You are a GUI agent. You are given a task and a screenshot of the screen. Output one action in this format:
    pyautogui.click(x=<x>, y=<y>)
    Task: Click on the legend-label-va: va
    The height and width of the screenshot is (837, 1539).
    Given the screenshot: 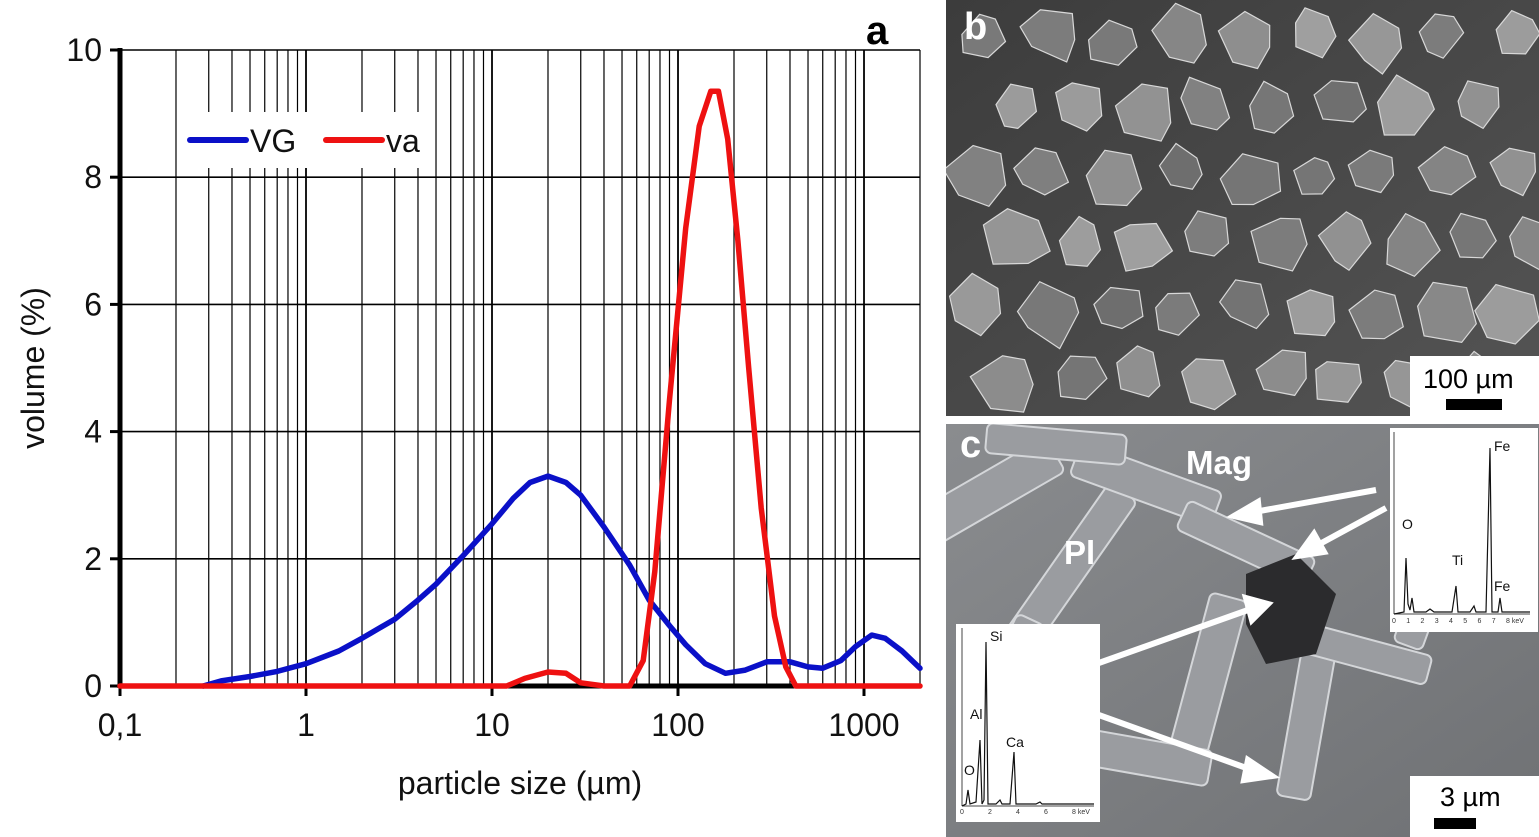 What is the action you would take?
    pyautogui.click(x=403, y=141)
    